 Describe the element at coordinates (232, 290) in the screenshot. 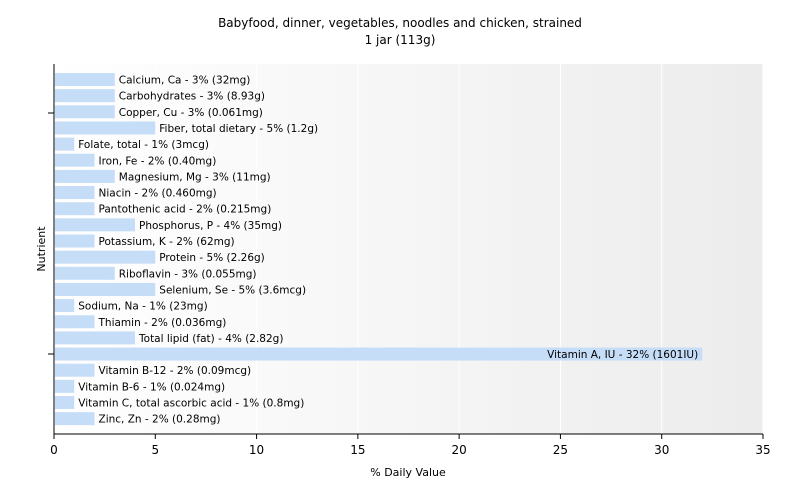

I see `bar-label: Selenium, Se - 5% (3.6mcg)` at that location.